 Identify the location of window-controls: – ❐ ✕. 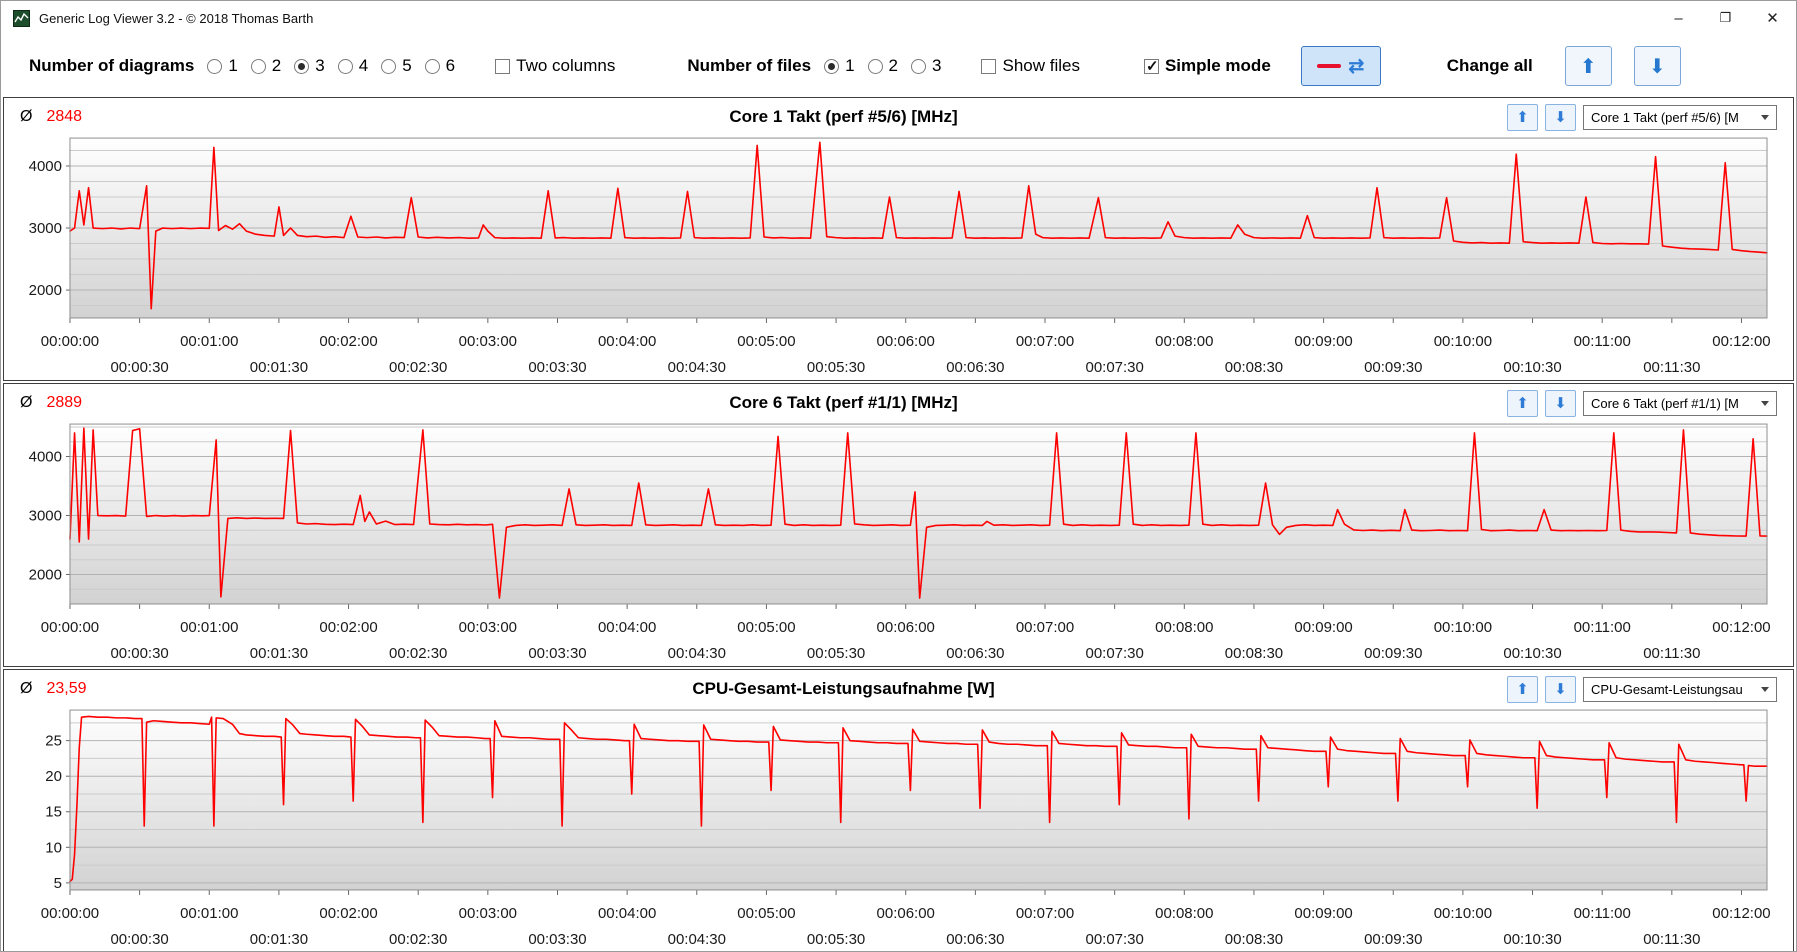
(1725, 18).